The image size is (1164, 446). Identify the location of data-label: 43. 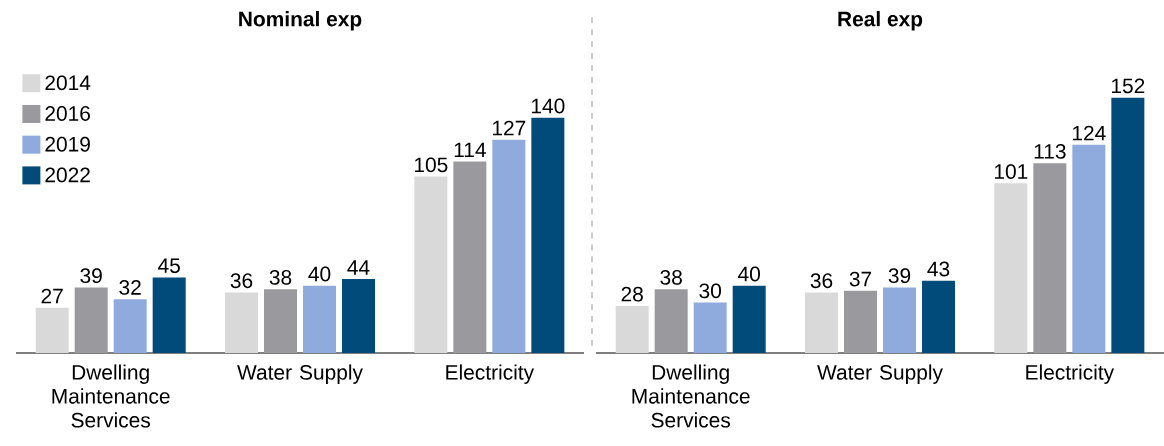
(938, 269).